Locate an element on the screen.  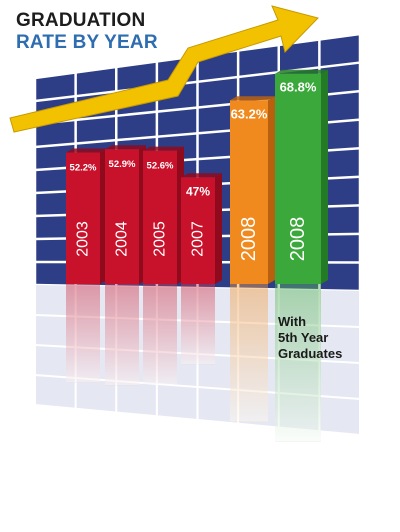
bar-value-label: 63.2% is located at coordinates (249, 113).